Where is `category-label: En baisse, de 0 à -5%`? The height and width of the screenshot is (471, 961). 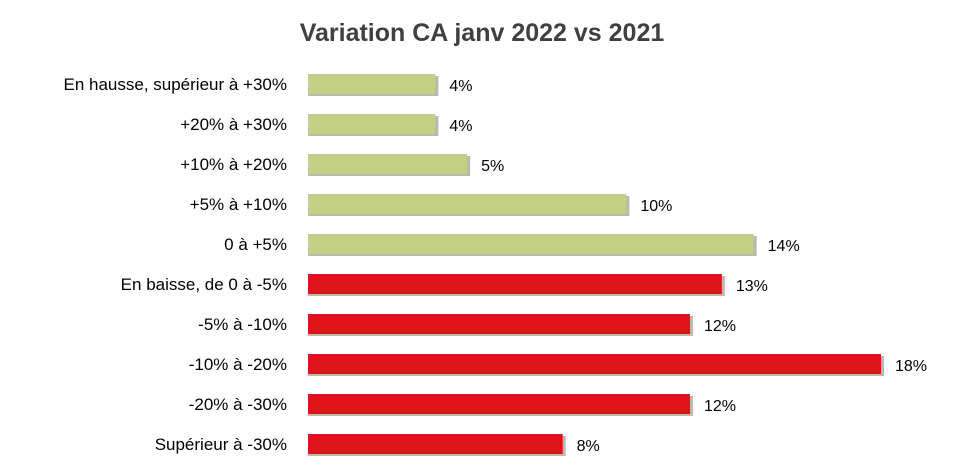 category-label: En baisse, de 0 à -5% is located at coordinates (204, 284).